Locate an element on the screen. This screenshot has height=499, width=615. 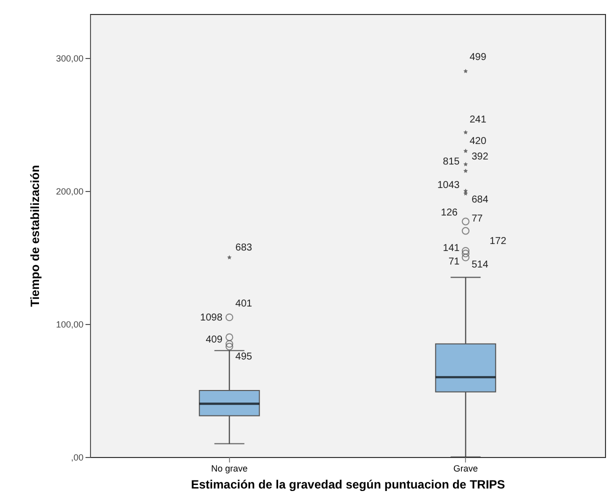
annotation: 401 is located at coordinates (244, 304).